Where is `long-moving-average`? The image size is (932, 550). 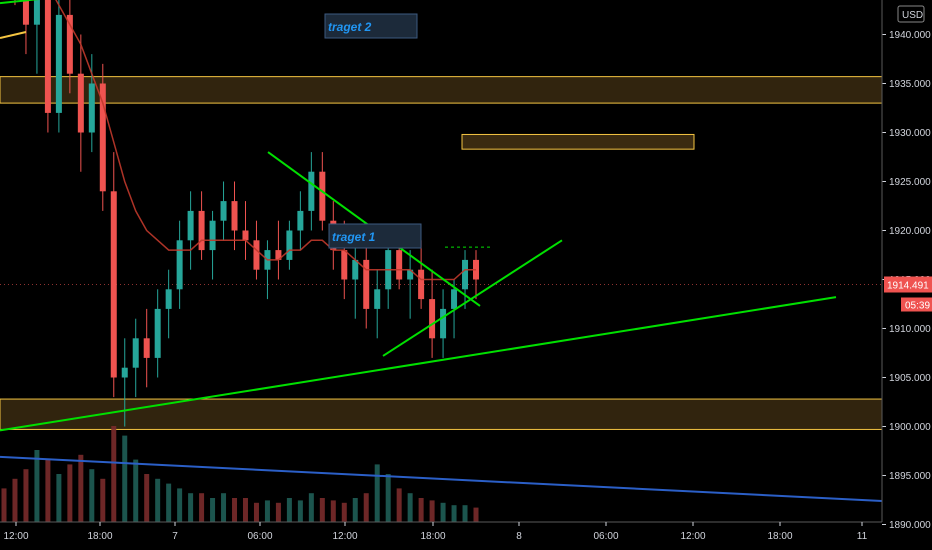
long-moving-average is located at coordinates (441, 478).